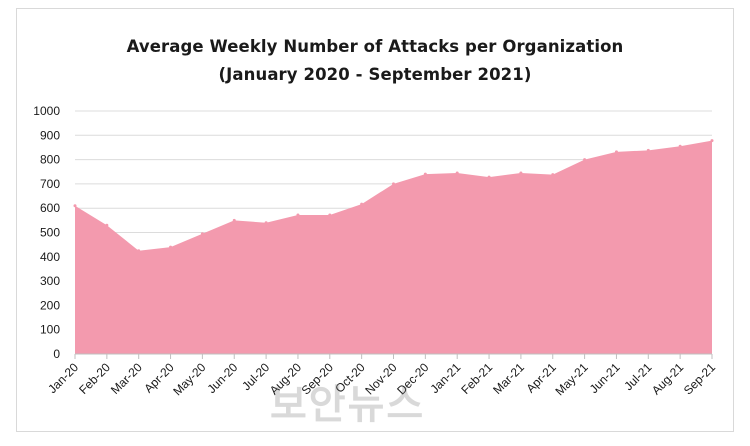 The width and height of the screenshot is (750, 446). What do you see at coordinates (126, 378) in the screenshot?
I see `x-tick-label: Mar-20` at bounding box center [126, 378].